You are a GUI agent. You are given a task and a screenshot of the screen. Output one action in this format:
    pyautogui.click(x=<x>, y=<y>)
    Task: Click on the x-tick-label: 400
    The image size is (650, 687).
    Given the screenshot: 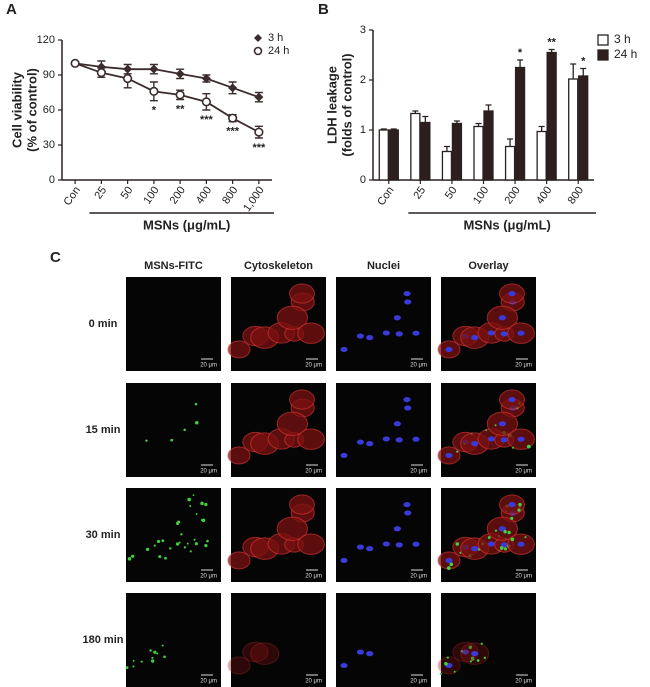 What is the action you would take?
    pyautogui.click(x=544, y=196)
    